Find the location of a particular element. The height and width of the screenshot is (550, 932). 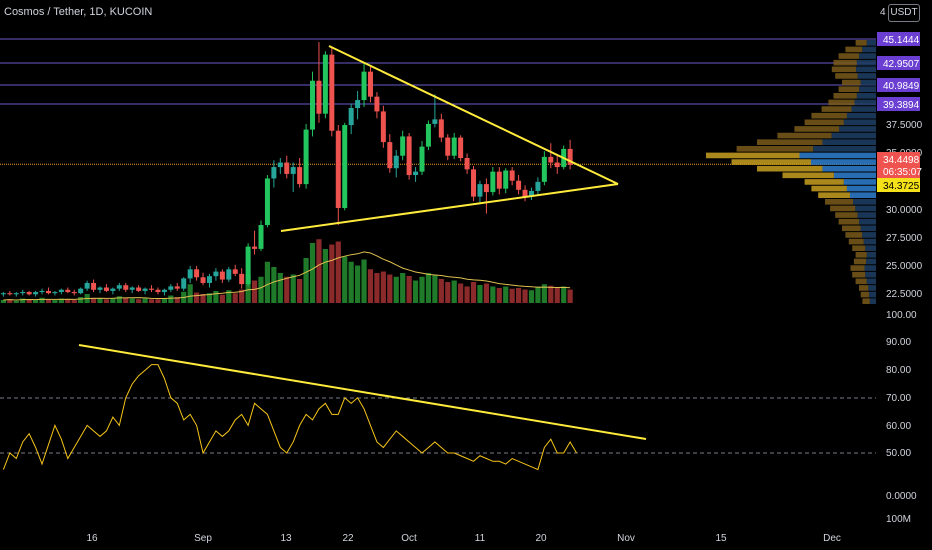

marked-price-label is located at coordinates (898, 185).